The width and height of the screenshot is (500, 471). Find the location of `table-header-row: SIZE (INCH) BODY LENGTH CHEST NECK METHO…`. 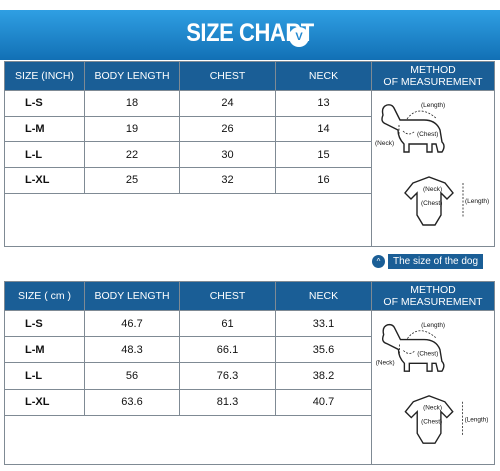

table-header-row: SIZE (INCH) BODY LENGTH CHEST NECK METHO… is located at coordinates (249, 76).